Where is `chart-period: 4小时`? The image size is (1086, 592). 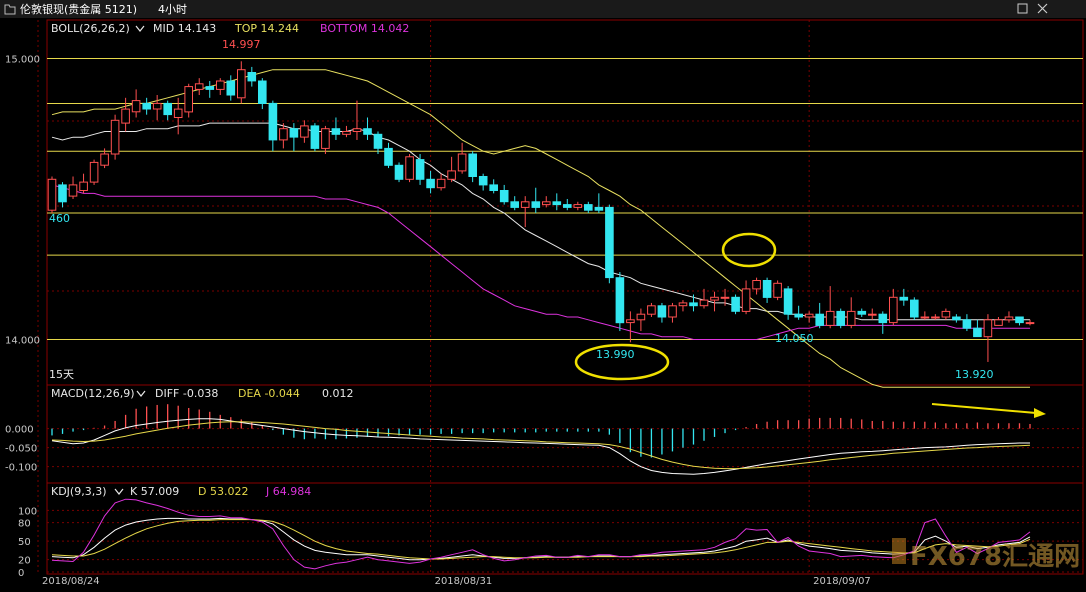 chart-period: 4小时 is located at coordinates (172, 9).